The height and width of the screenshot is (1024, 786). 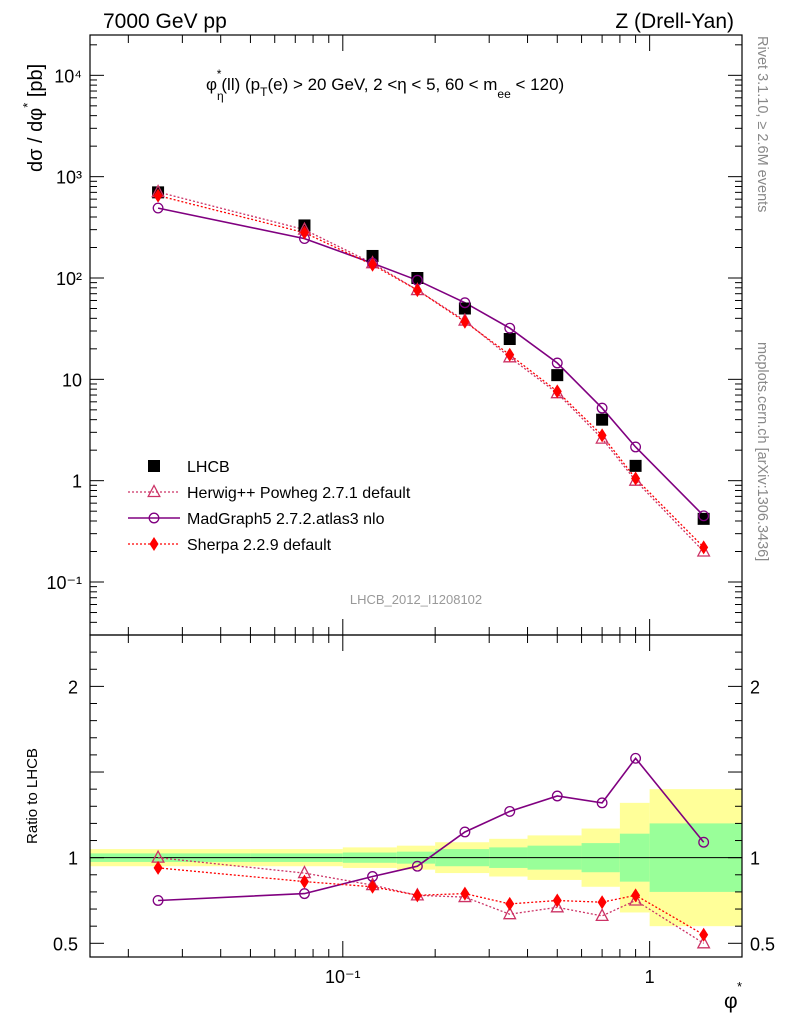 I want to click on legend-entry-madgraph: MadGraph5 2.7.2.atlas3 nlo, so click(x=256, y=519).